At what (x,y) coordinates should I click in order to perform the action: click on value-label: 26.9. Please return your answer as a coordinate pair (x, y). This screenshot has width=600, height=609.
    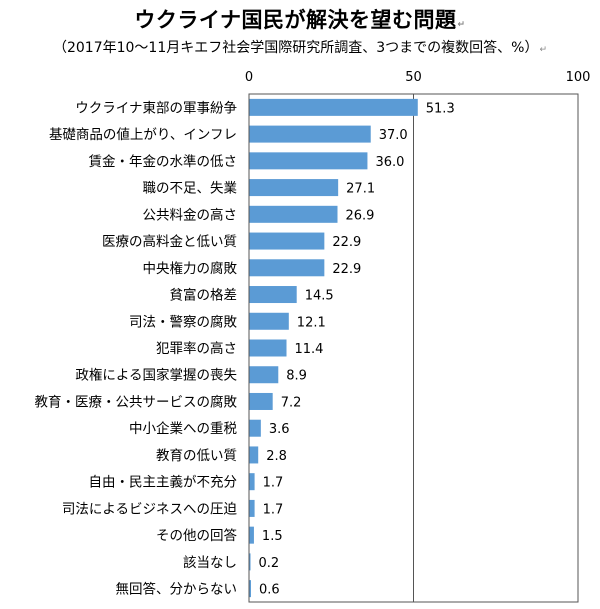
    Looking at the image, I should click on (360, 215).